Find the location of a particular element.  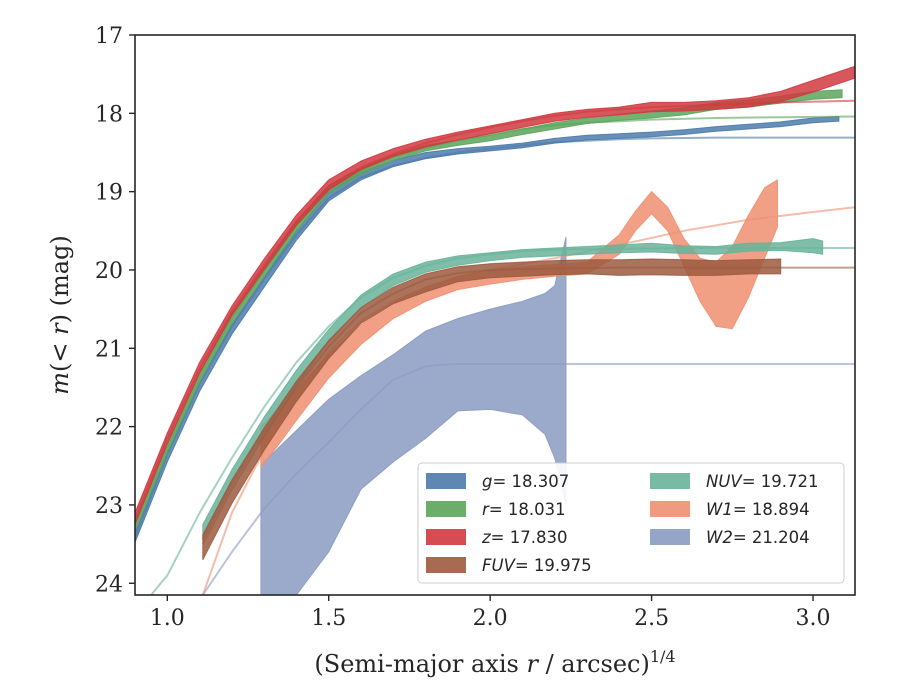

legend-entry-w2: W2= 21.204 is located at coordinates (758, 537).